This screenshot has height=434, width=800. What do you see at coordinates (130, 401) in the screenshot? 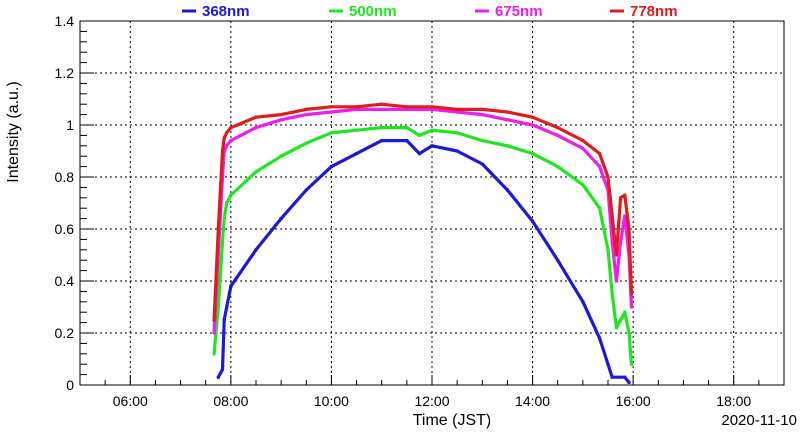
I see `x-tick-label: 06:00` at bounding box center [130, 401].